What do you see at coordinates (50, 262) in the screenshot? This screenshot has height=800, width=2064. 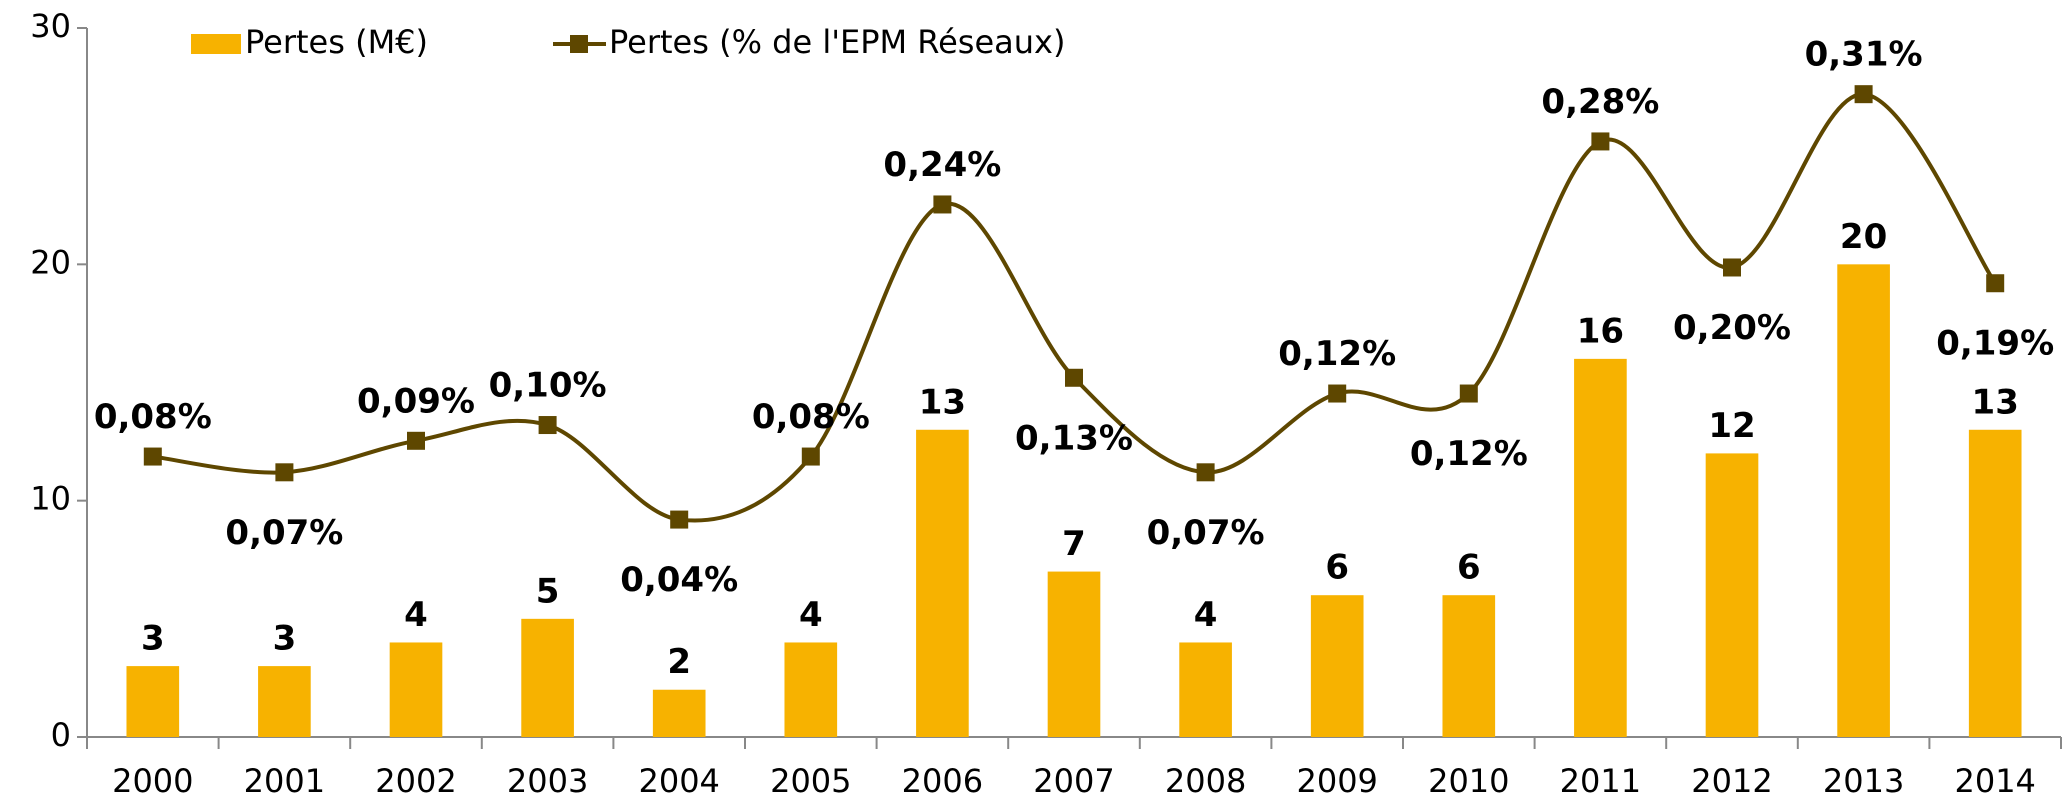 I see `y-tick-label: 20` at bounding box center [50, 262].